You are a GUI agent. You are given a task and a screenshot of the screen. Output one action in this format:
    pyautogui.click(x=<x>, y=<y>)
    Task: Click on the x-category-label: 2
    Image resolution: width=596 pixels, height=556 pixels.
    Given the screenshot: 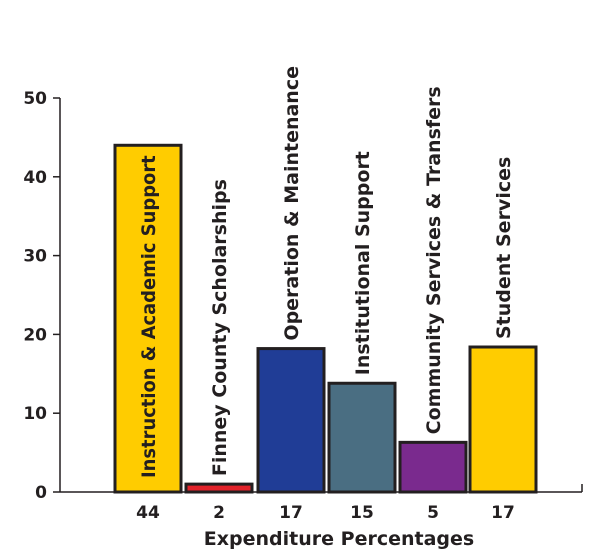 What is the action you would take?
    pyautogui.click(x=219, y=513)
    